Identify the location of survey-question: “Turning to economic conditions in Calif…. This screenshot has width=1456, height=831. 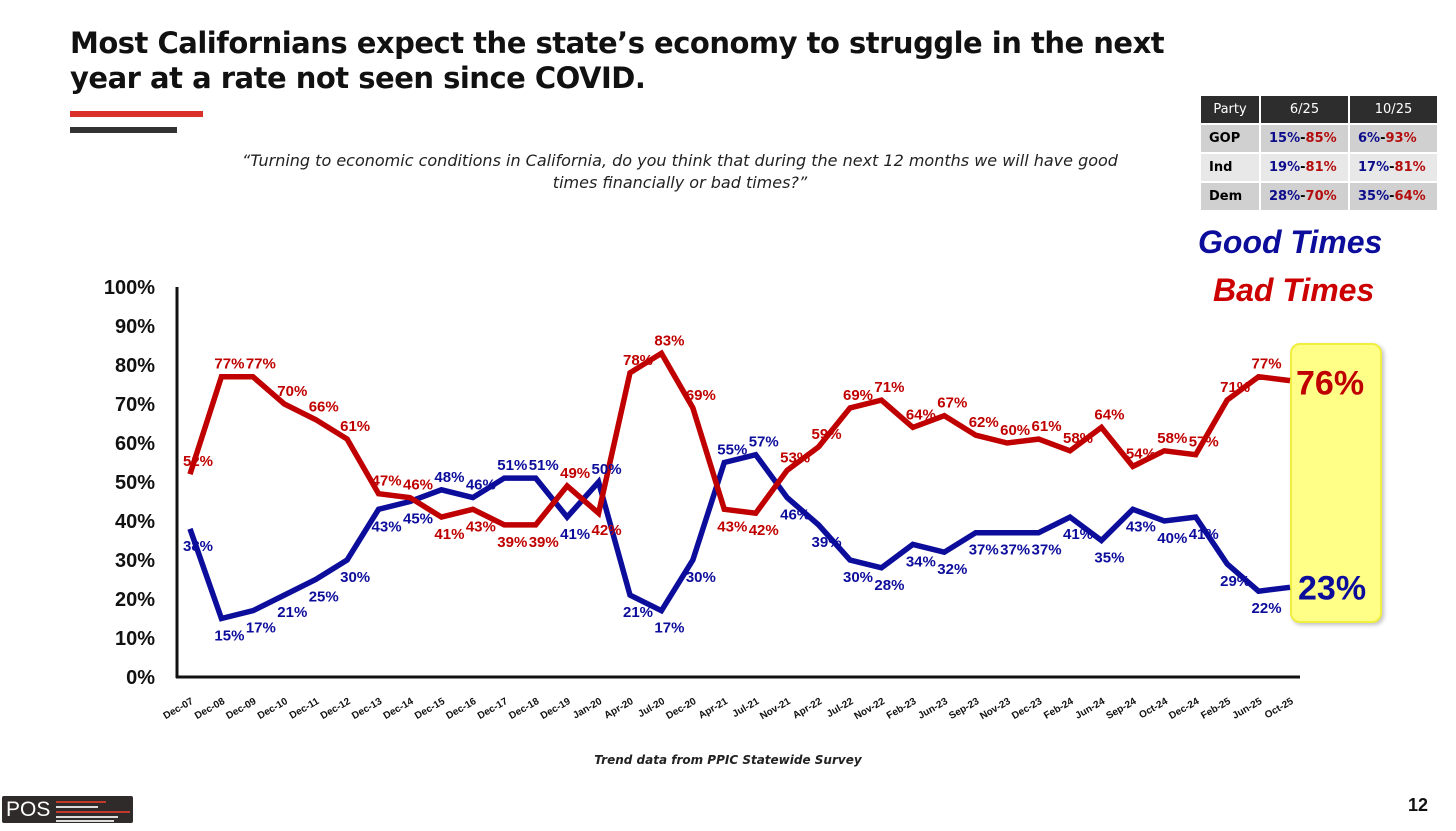
(680, 171).